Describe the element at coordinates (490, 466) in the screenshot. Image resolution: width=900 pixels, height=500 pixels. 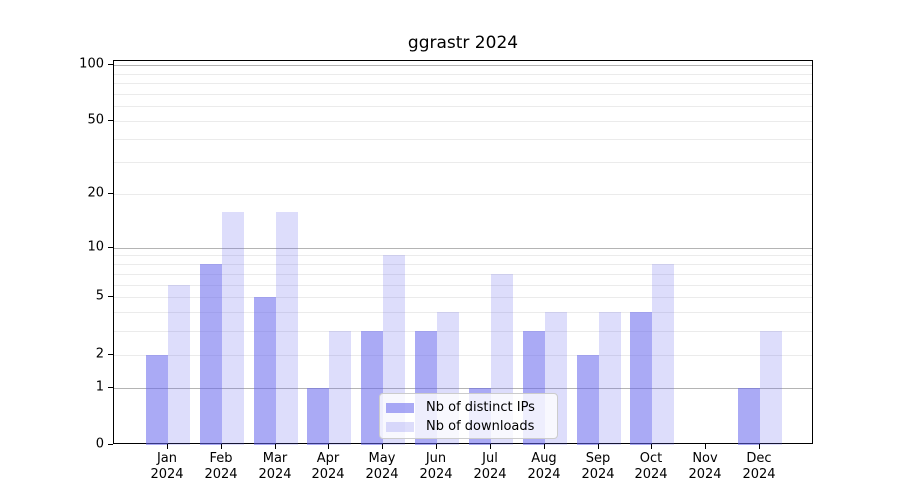
I see `x-tick-label: Jul 2024` at that location.